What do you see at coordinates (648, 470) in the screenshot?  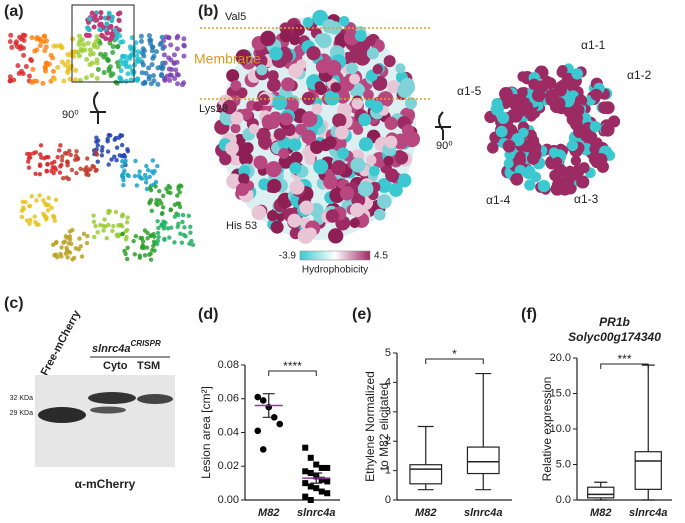 I see `box` at bounding box center [648, 470].